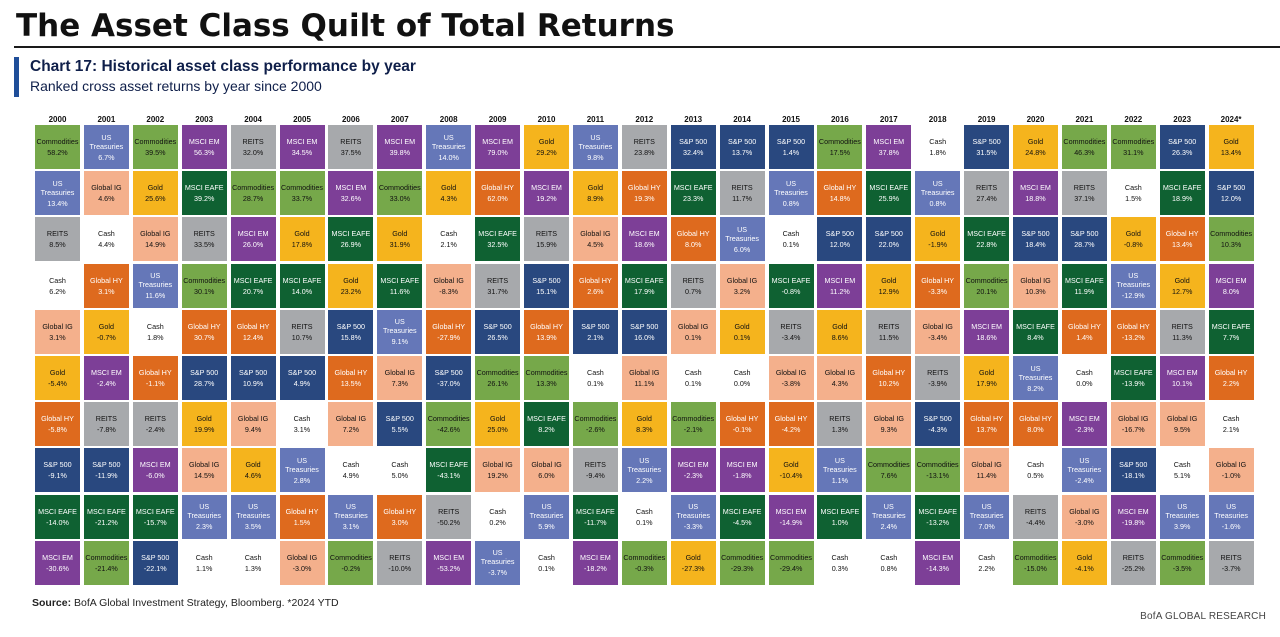 The height and width of the screenshot is (637, 1280). I want to click on quilt-cell: Global IG 4.6%, so click(106, 193).